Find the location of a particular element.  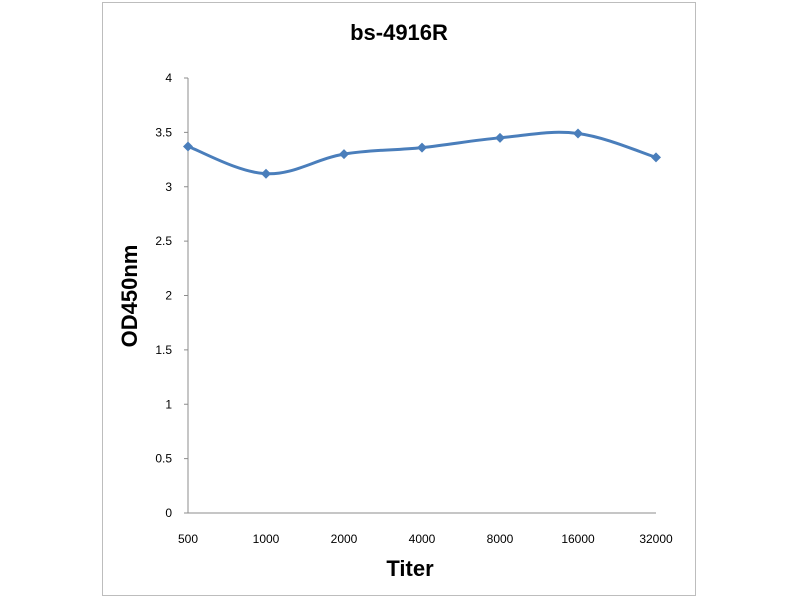

y-tick-label: 2.5 is located at coordinates (163, 241).